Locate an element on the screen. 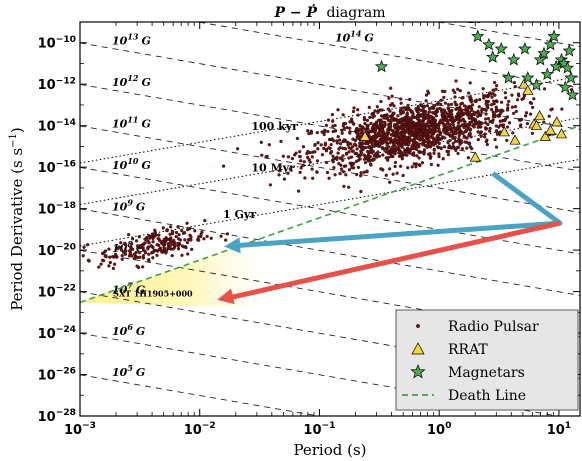 The width and height of the screenshot is (582, 461). chart-title-bold: P − Ṗ is located at coordinates (295, 11).